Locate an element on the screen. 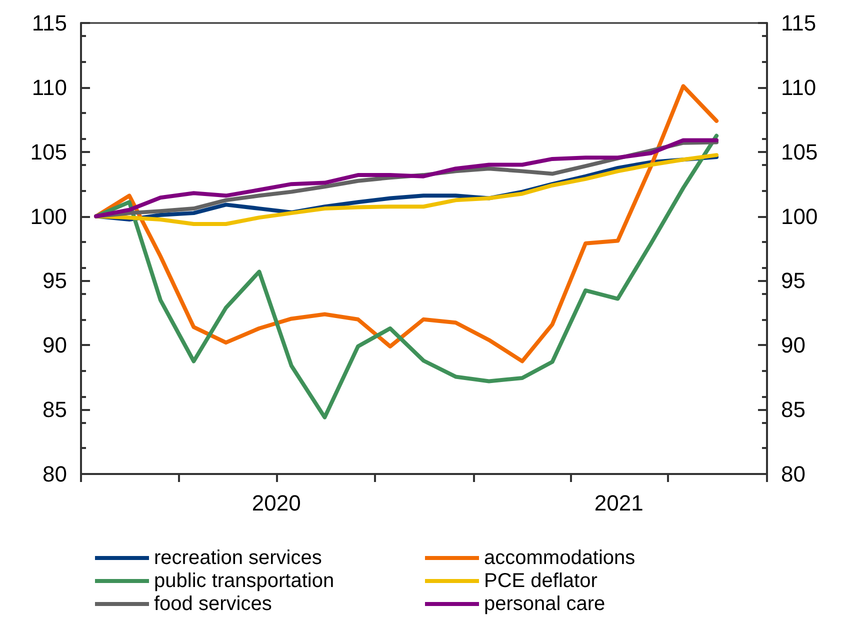 This screenshot has width=841, height=627. y-tick-label: 95 is located at coordinates (54, 281).